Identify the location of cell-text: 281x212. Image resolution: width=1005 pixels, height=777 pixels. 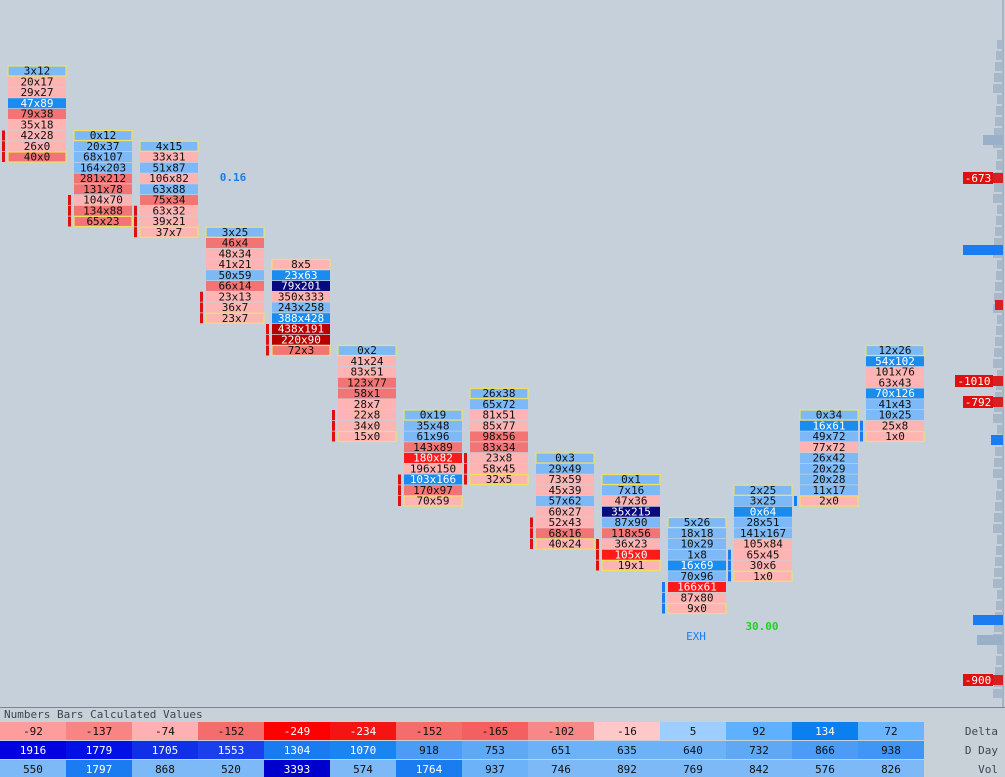
(103, 178).